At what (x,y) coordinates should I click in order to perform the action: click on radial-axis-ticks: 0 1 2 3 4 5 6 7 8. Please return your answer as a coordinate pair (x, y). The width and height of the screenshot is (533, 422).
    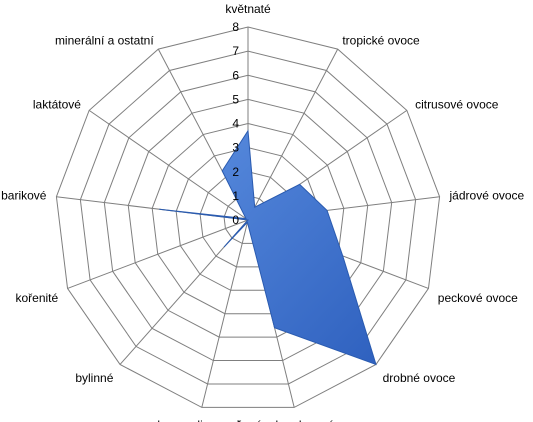
    Looking at the image, I should click on (235, 123).